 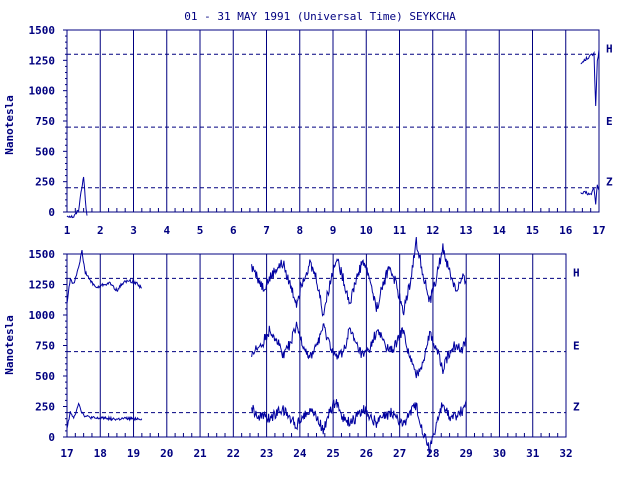 What do you see at coordinates (133, 230) in the screenshot?
I see `x-tick-label: 3` at bounding box center [133, 230].